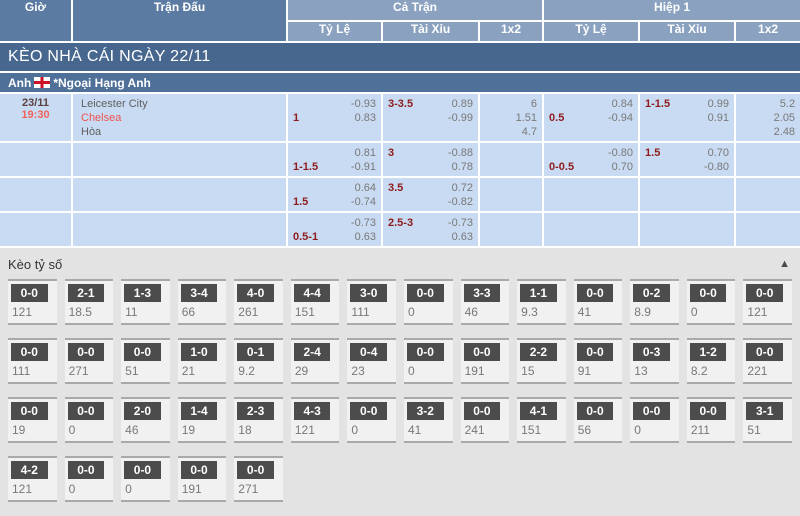 The image size is (800, 516). I want to click on score-odds-cell: 4-2 121, so click(32, 479).